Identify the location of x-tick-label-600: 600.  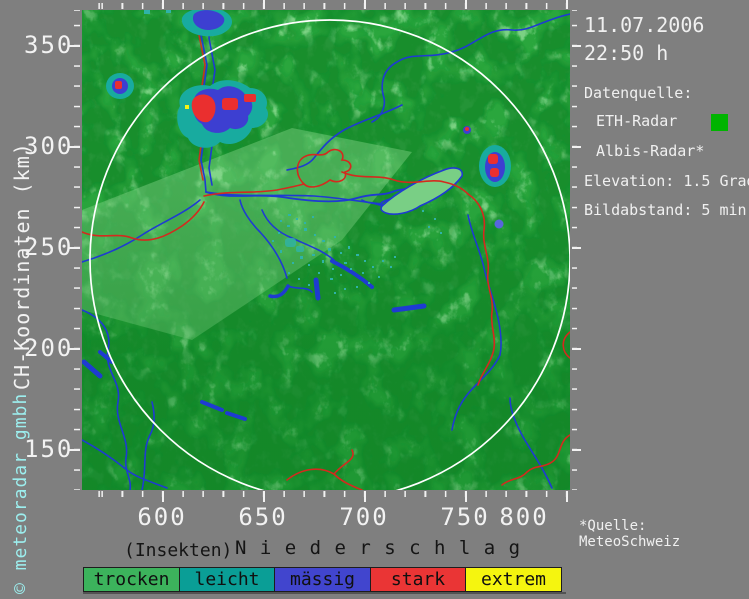
(162, 517).